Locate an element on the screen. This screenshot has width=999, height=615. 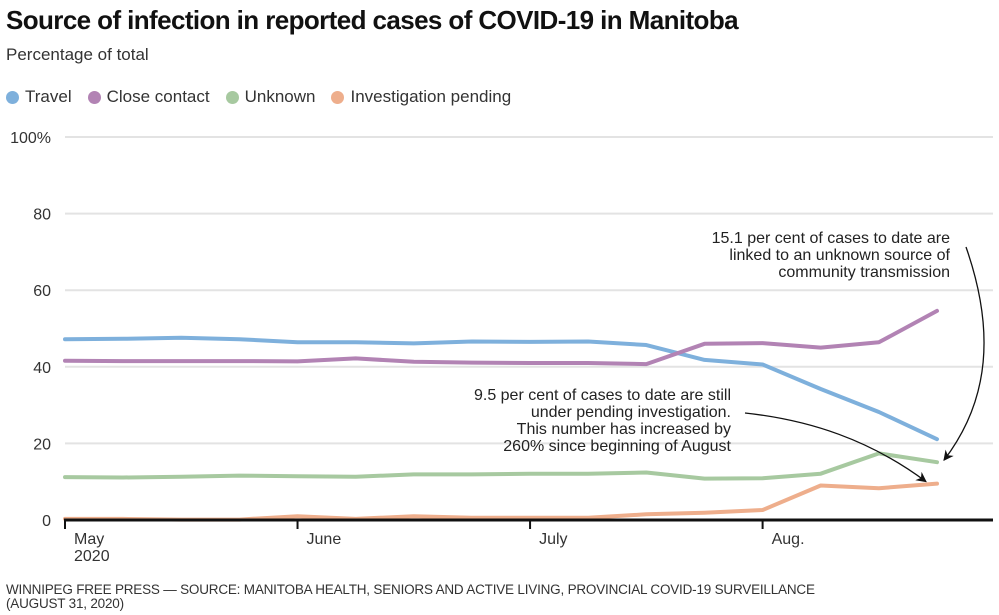
annotation-unknown-text: linked to an unknown source of is located at coordinates (839, 255).